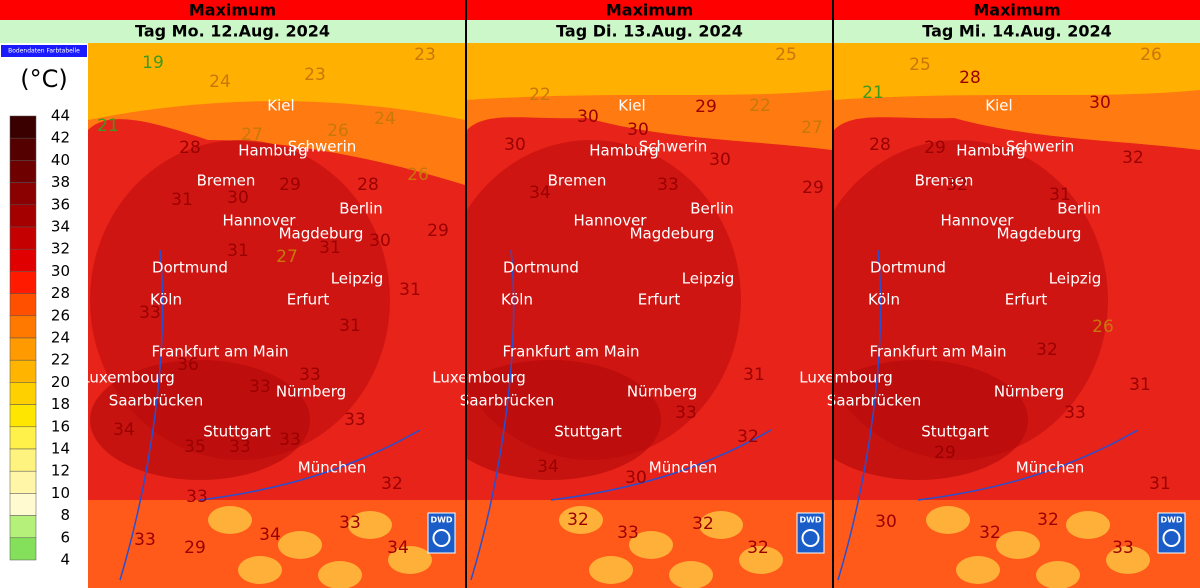 The width and height of the screenshot is (1200, 588). What do you see at coordinates (1151, 55) in the screenshot?
I see `temperature: 26` at bounding box center [1151, 55].